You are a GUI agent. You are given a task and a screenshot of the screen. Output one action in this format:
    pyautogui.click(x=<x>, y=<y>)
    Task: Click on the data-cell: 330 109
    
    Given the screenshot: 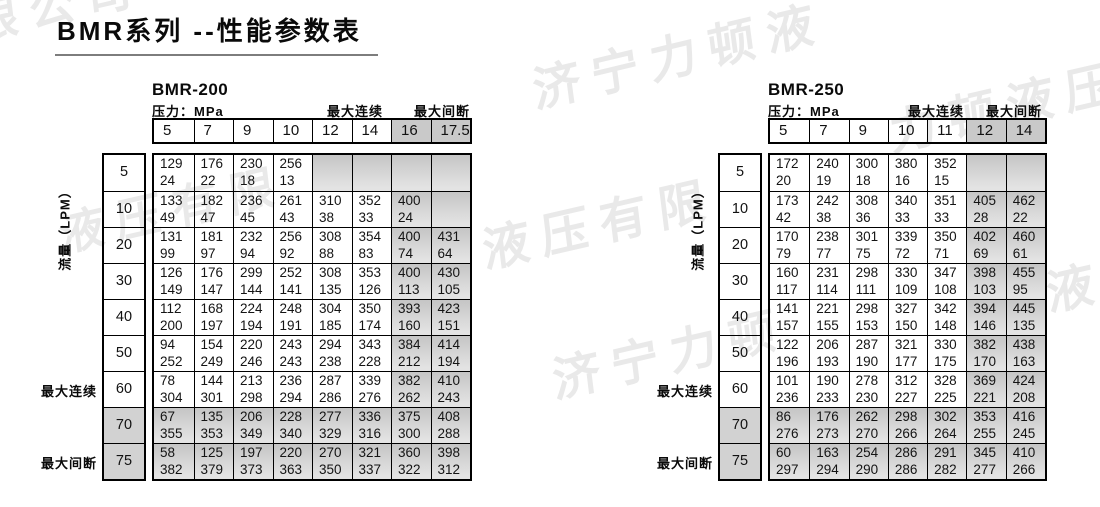 What is the action you would take?
    pyautogui.click(x=907, y=281)
    